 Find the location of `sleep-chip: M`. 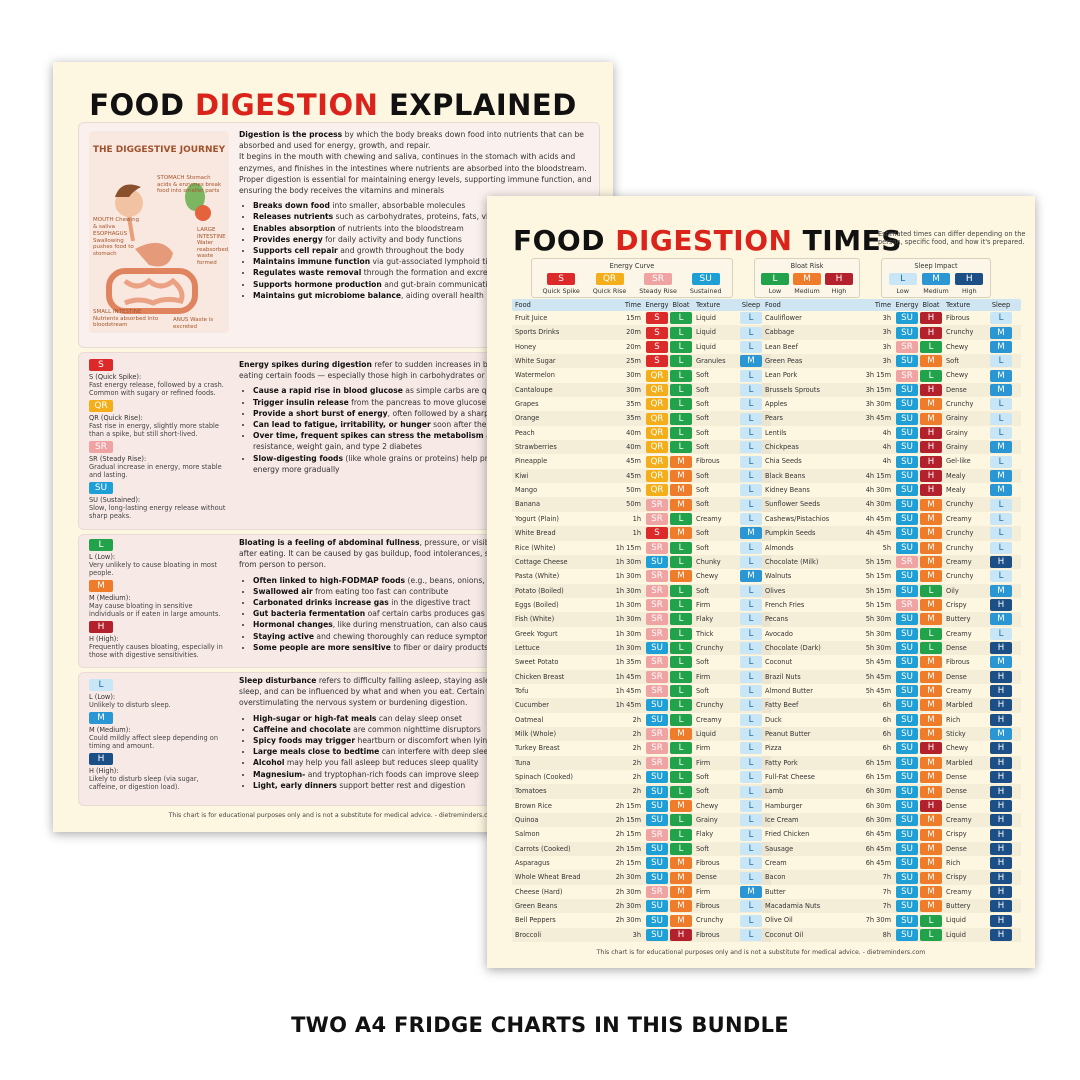

sleep-chip: M is located at coordinates (1001, 490).